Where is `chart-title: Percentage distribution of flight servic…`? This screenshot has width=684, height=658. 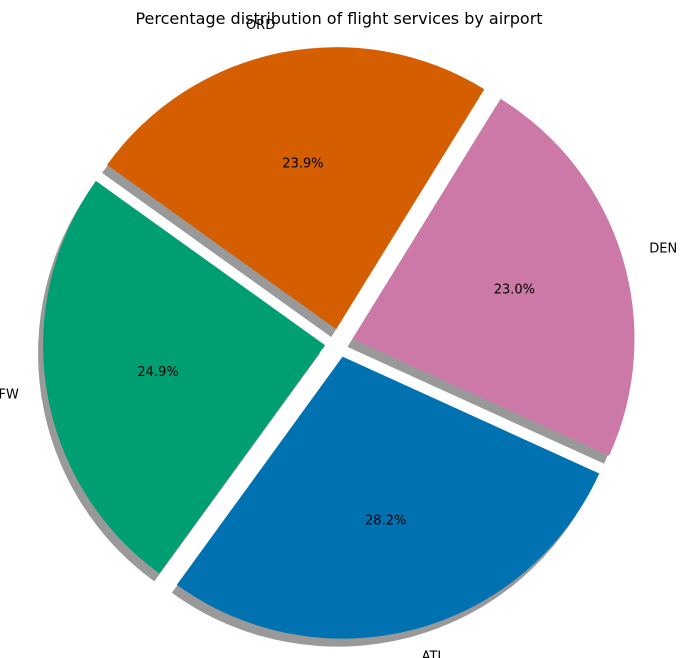 chart-title: Percentage distribution of flight servic… is located at coordinates (338, 18).